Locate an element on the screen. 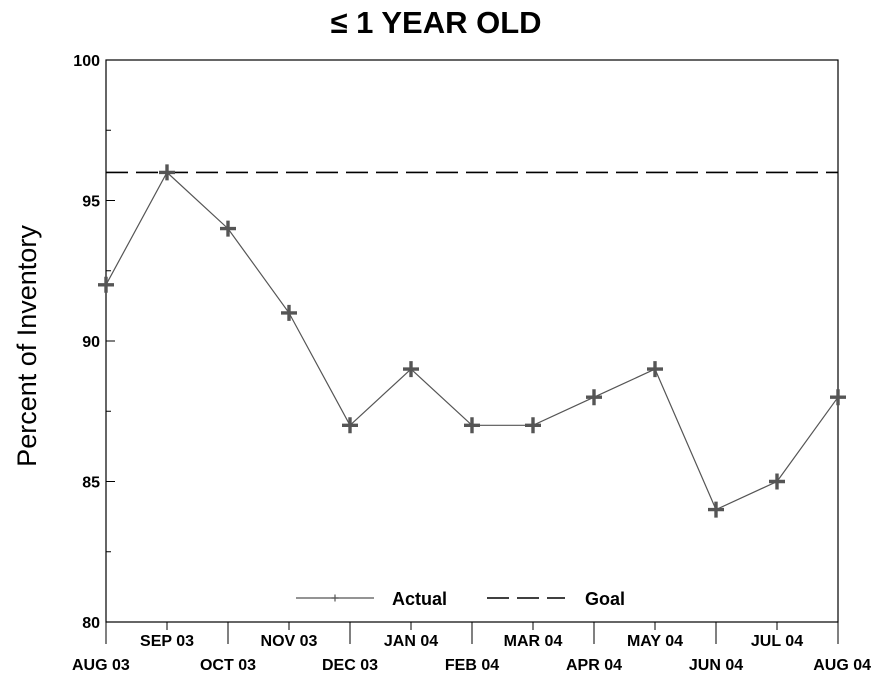 This screenshot has height=678, width=875. x-tick-label: FEB 04 is located at coordinates (472, 665).